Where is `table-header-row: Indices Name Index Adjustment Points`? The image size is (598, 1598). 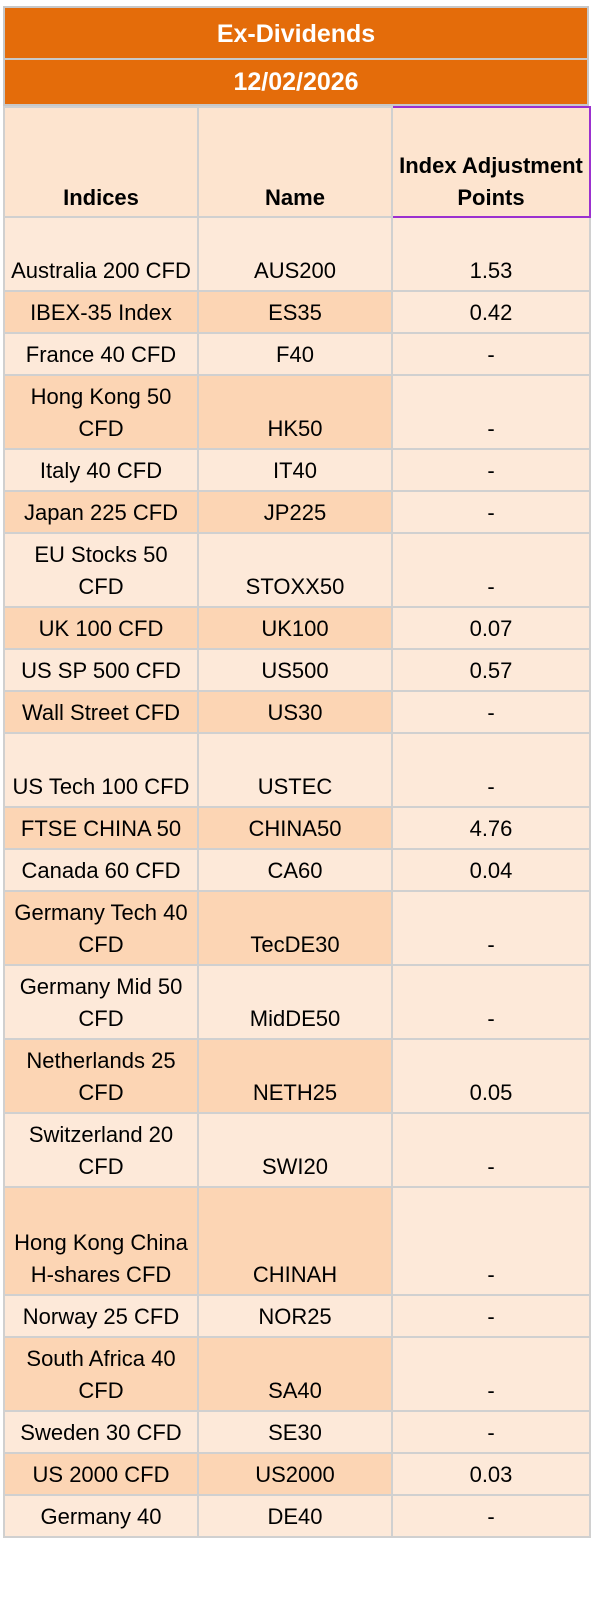 table-header-row: Indices Name Index Adjustment Points is located at coordinates (297, 162).